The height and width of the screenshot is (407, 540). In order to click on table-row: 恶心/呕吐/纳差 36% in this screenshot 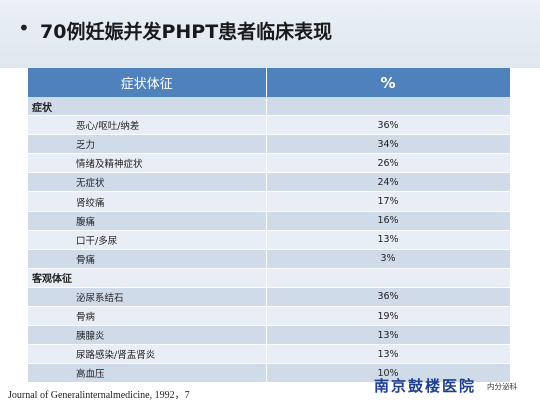, I will do `click(269, 125)`.